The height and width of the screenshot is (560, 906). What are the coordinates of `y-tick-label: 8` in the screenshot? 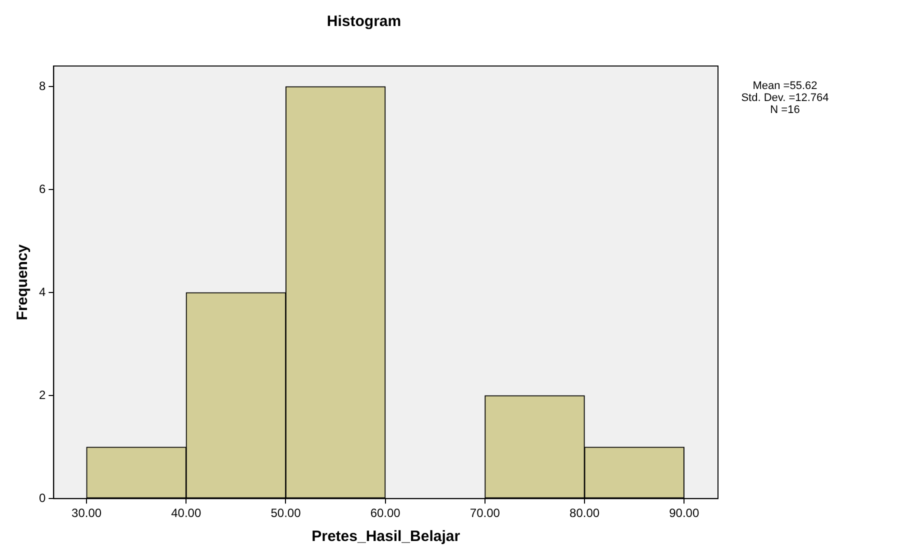 It's located at (42, 85).